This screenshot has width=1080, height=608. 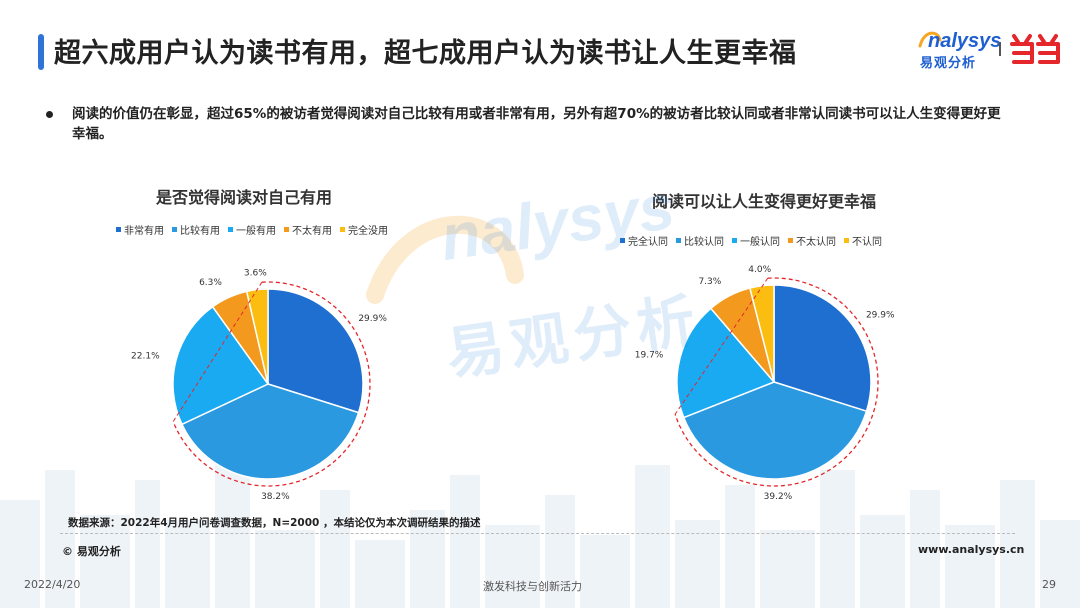 I want to click on pie-slice-比较认同, so click(x=775, y=430).